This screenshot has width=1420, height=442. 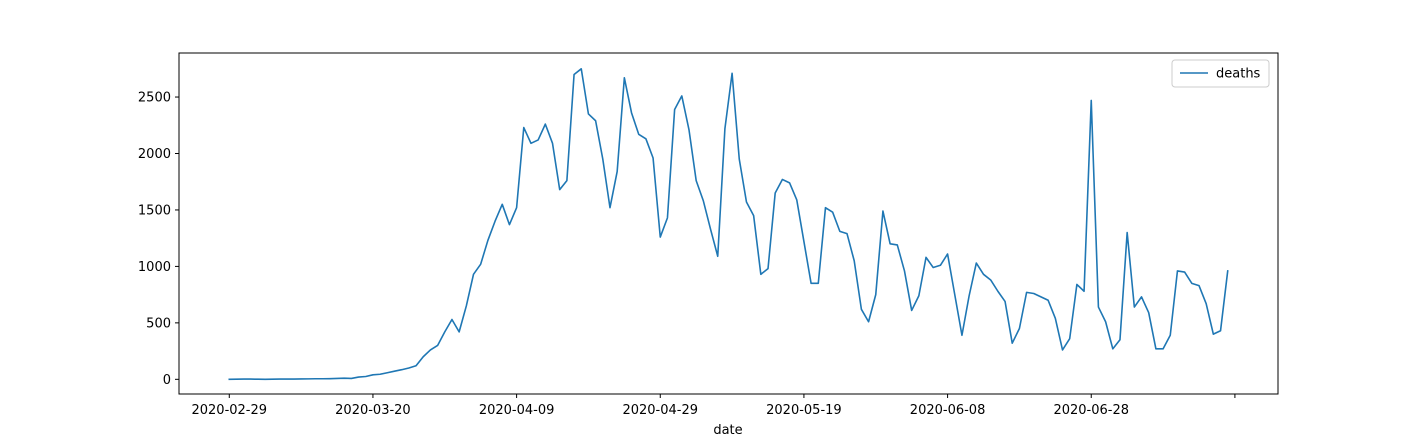 I want to click on legend: deaths, so click(x=1220, y=73).